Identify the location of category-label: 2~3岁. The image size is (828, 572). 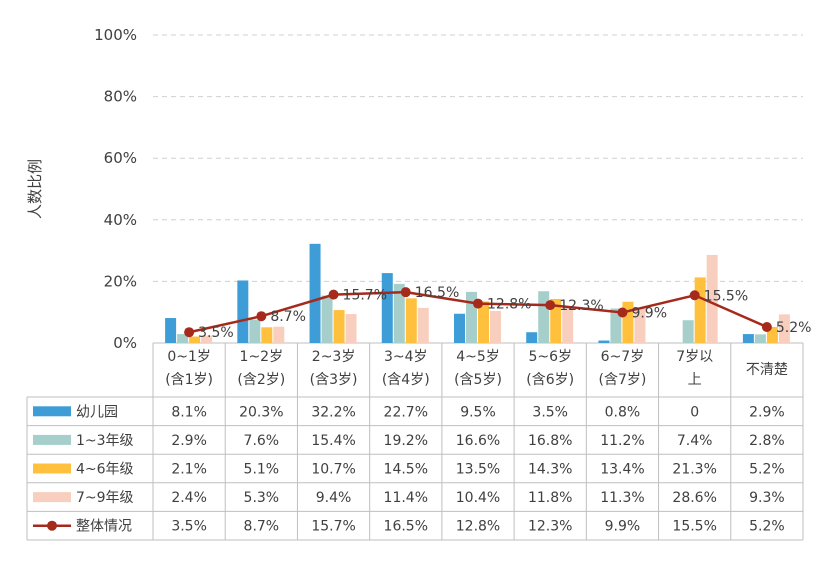
(334, 357).